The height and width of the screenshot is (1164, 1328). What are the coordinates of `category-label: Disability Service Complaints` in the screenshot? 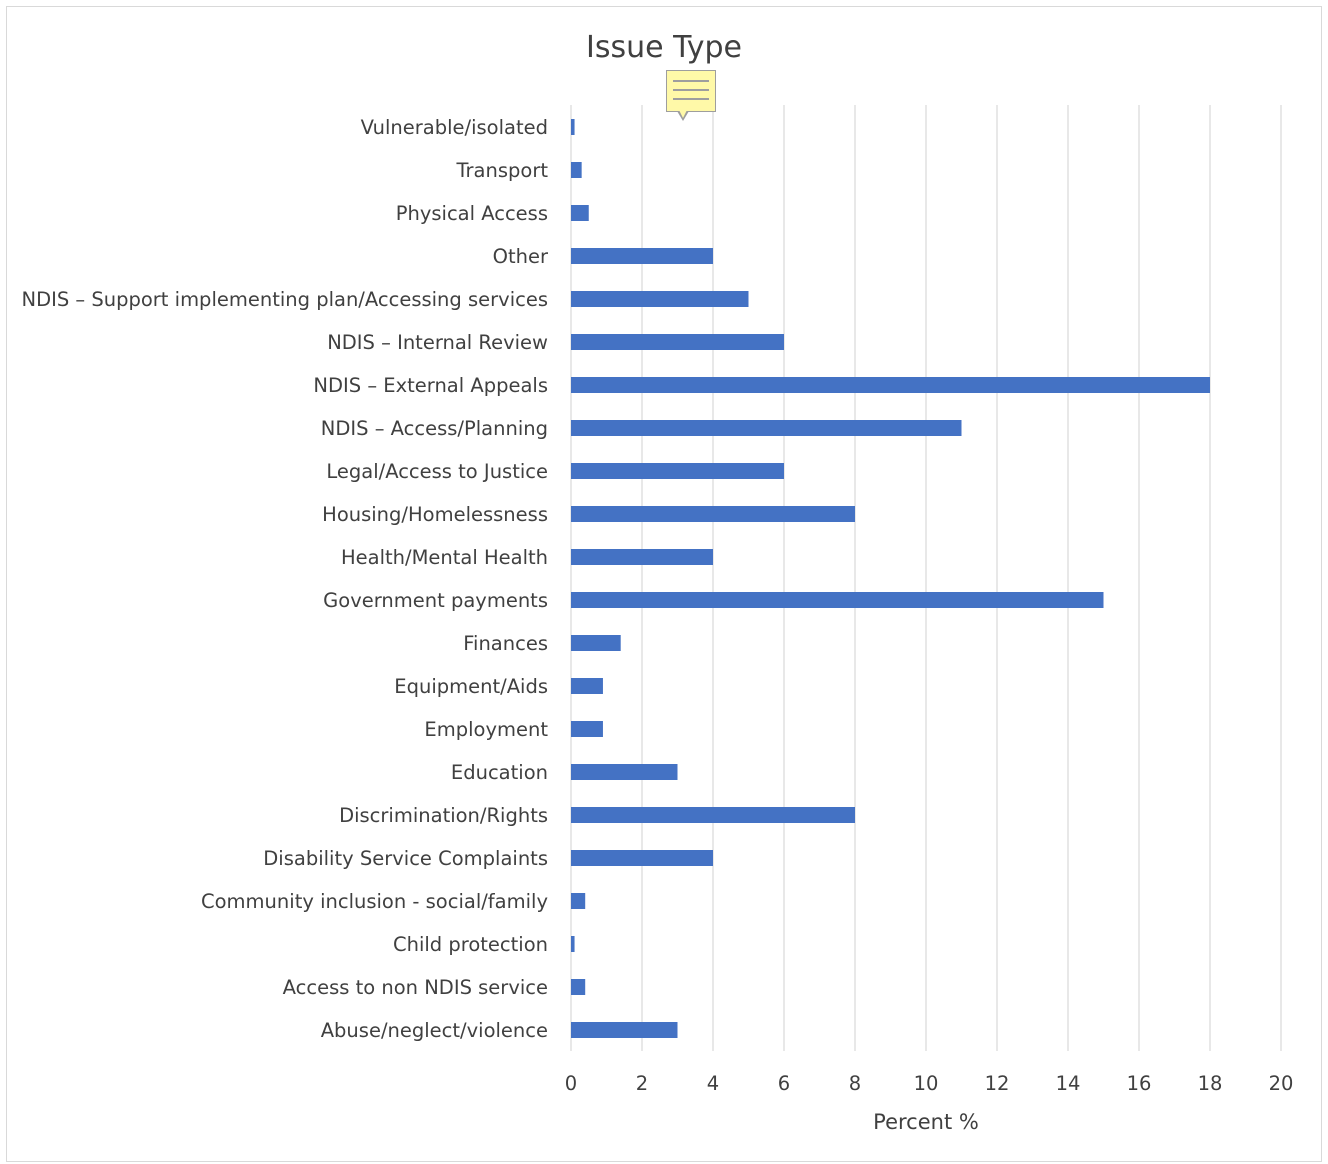 It's located at (405, 858).